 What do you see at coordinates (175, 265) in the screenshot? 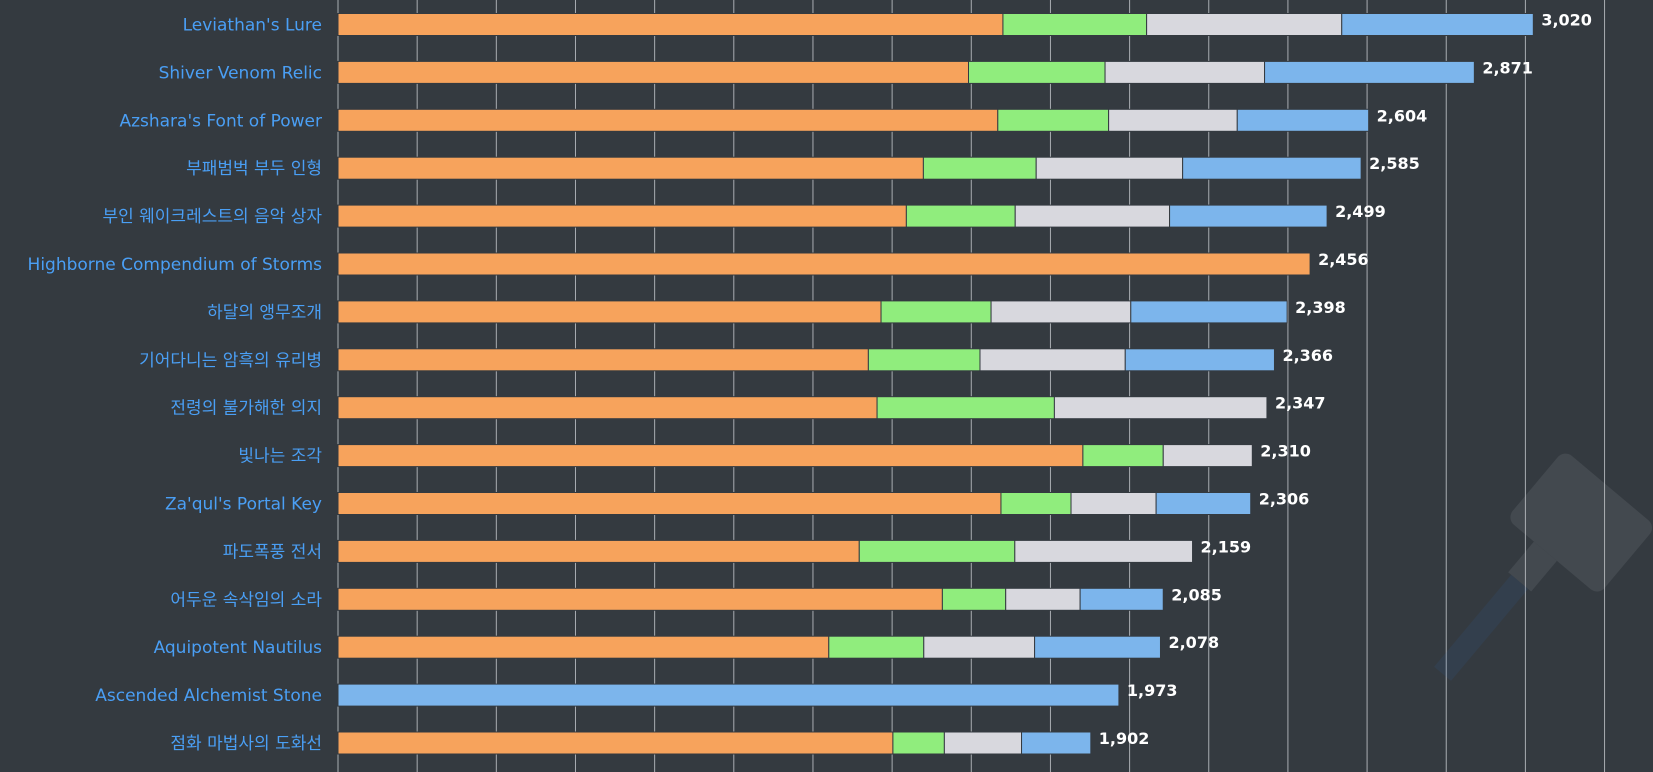
I see `category-label: Highborne Compendium of Storms` at bounding box center [175, 265].